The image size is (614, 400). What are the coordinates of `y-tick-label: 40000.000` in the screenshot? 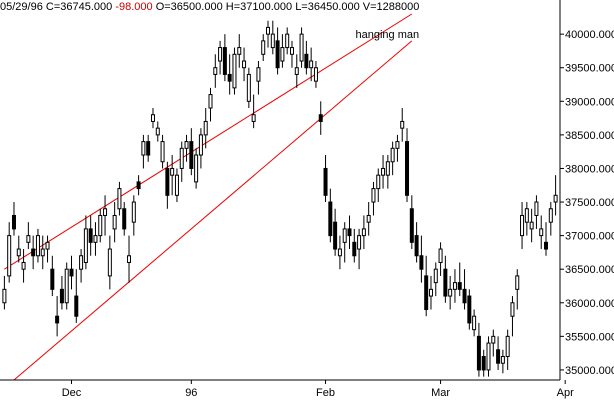 It's located at (589, 35).